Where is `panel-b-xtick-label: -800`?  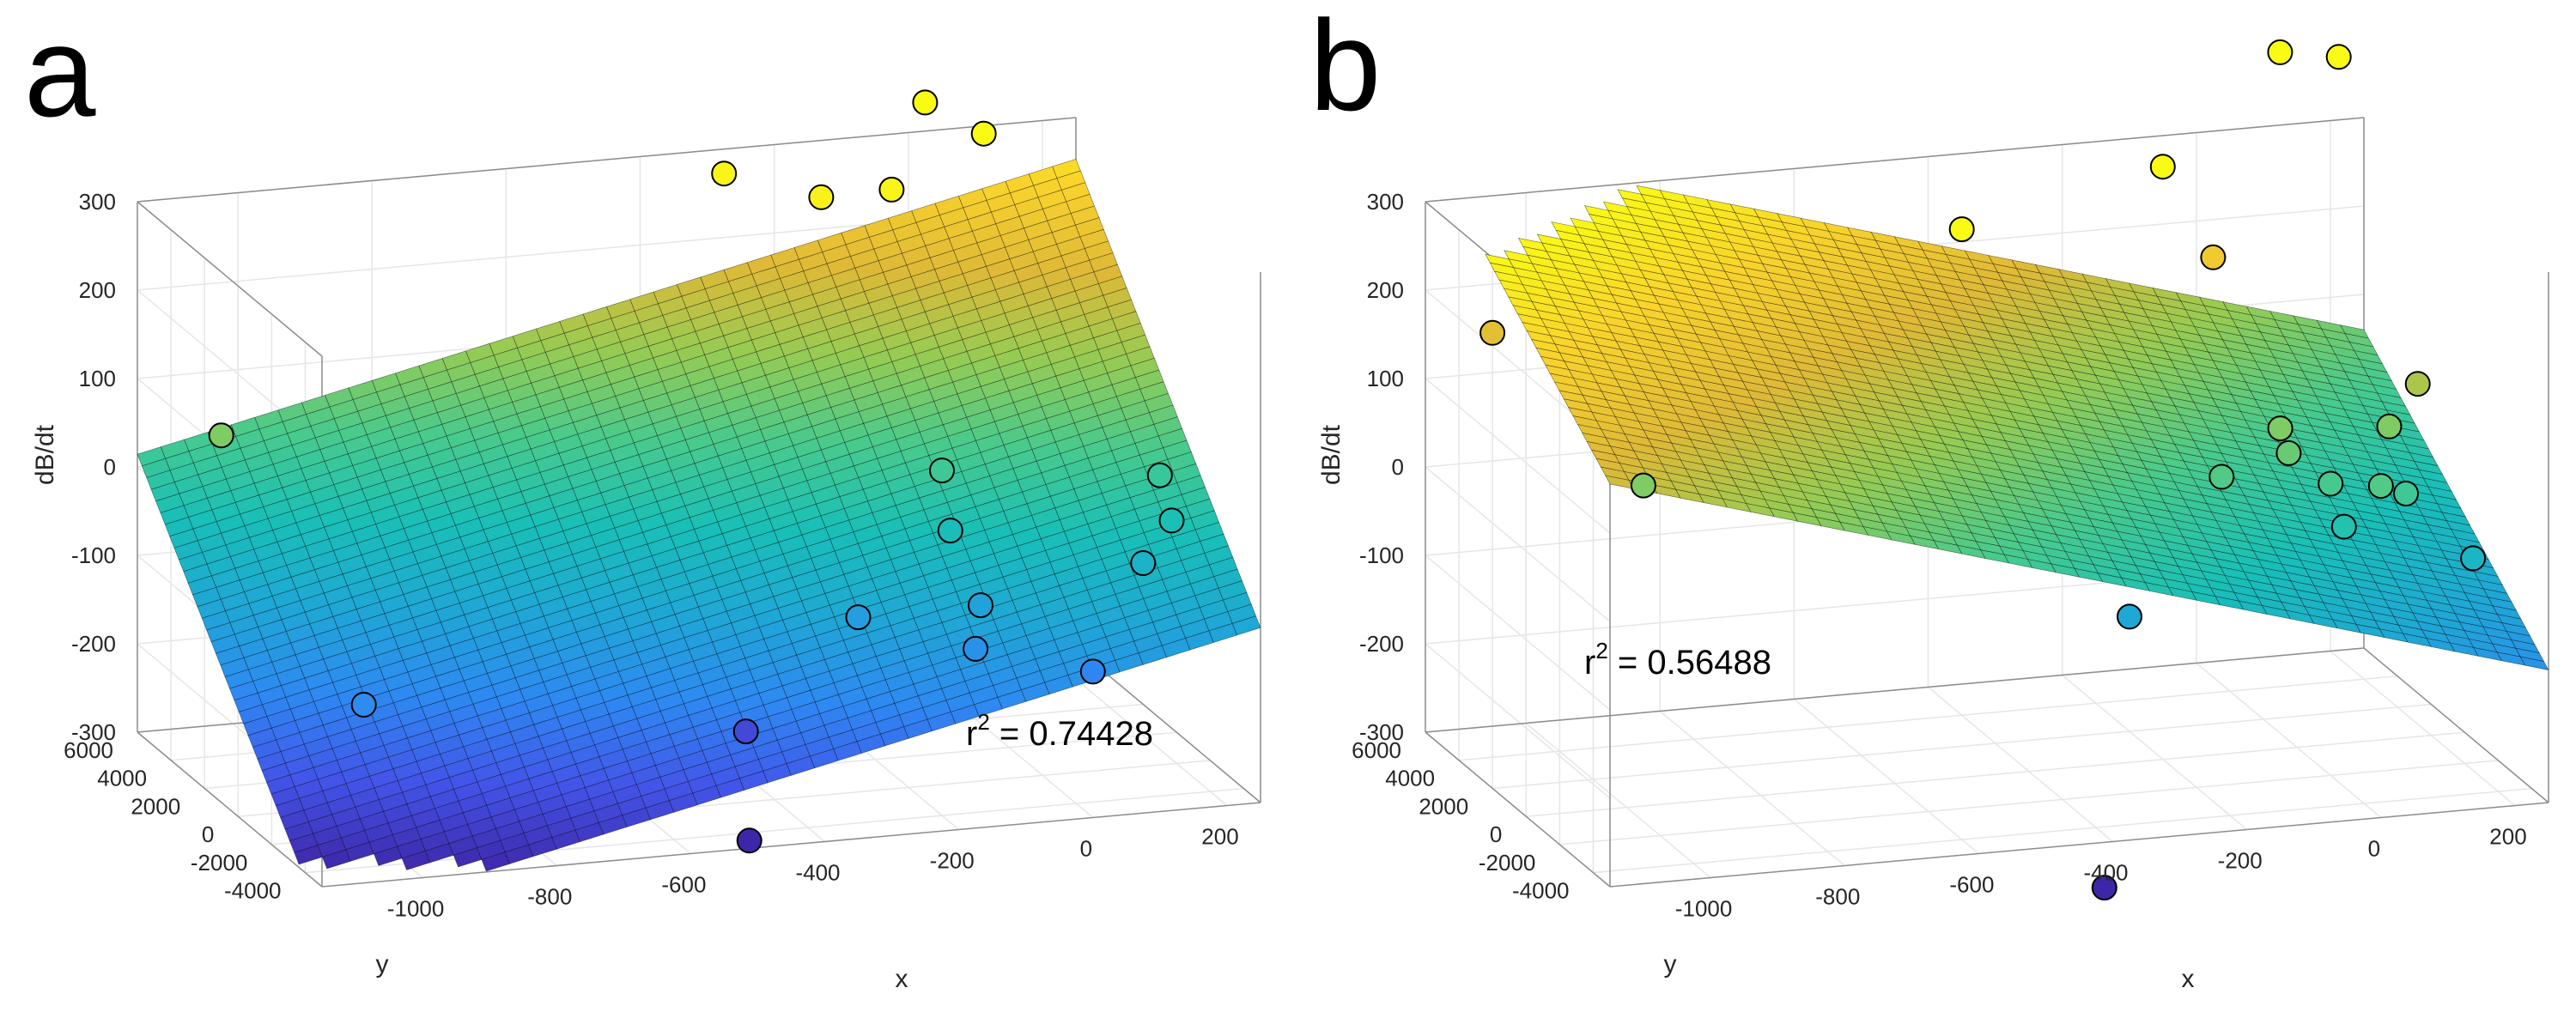
panel-b-xtick-label: -800 is located at coordinates (1837, 897).